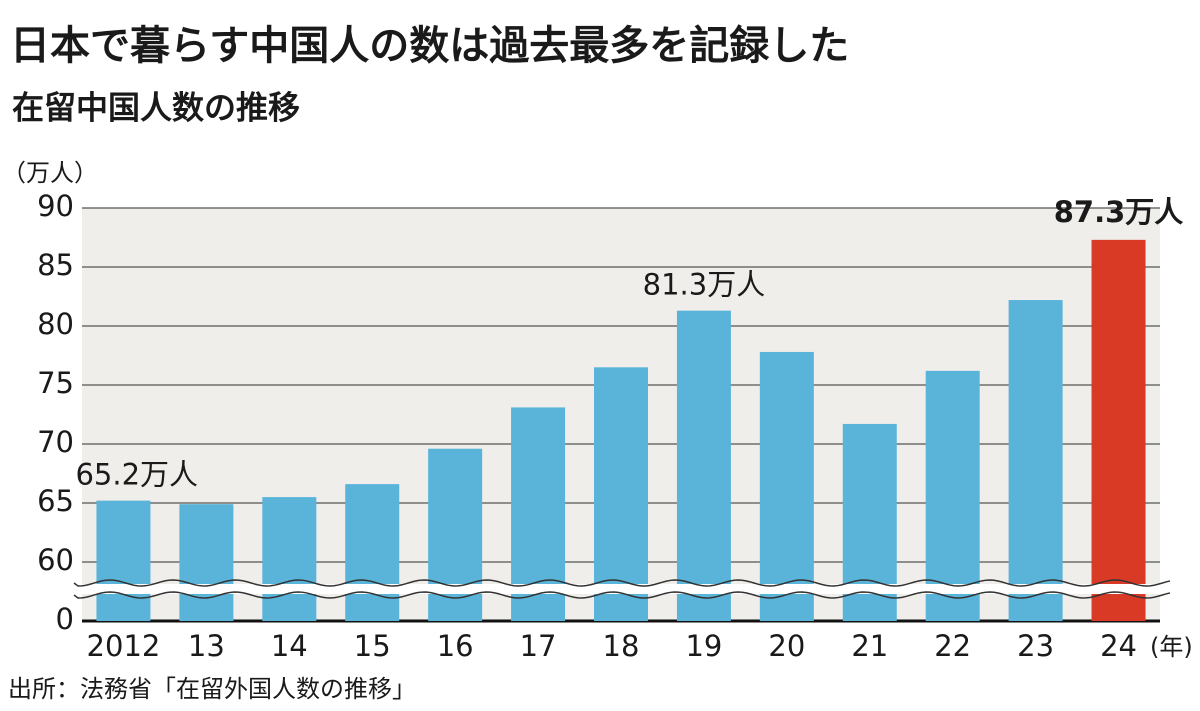  Describe the element at coordinates (55, 560) in the screenshot. I see `y-tick-label: 60` at that location.